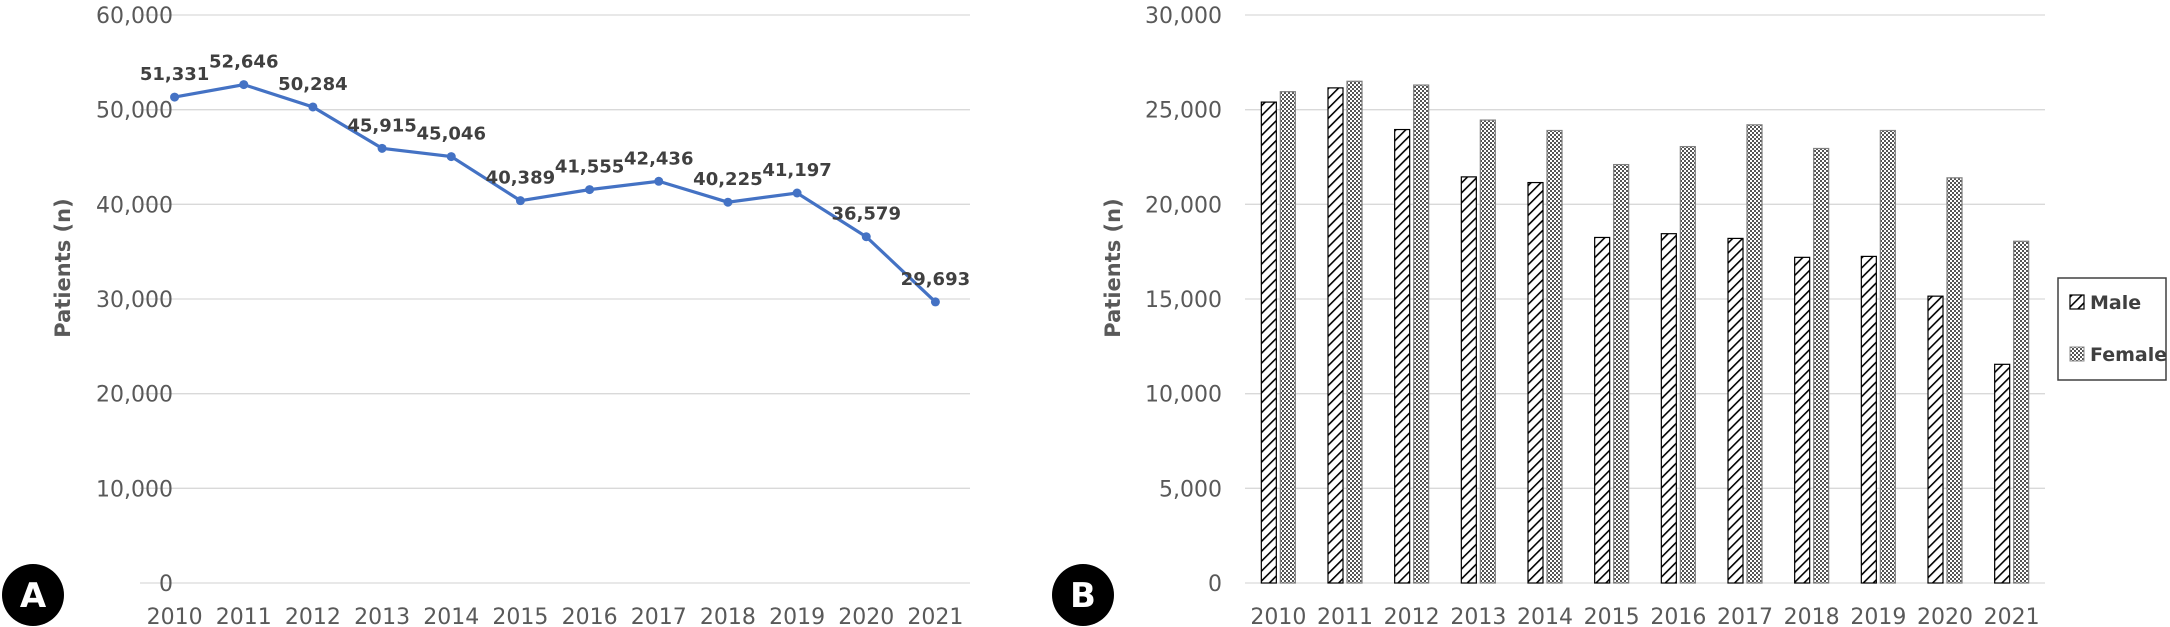 The height and width of the screenshot is (627, 2170). What do you see at coordinates (2128, 355) in the screenshot?
I see `legend-label-female: Female` at bounding box center [2128, 355].